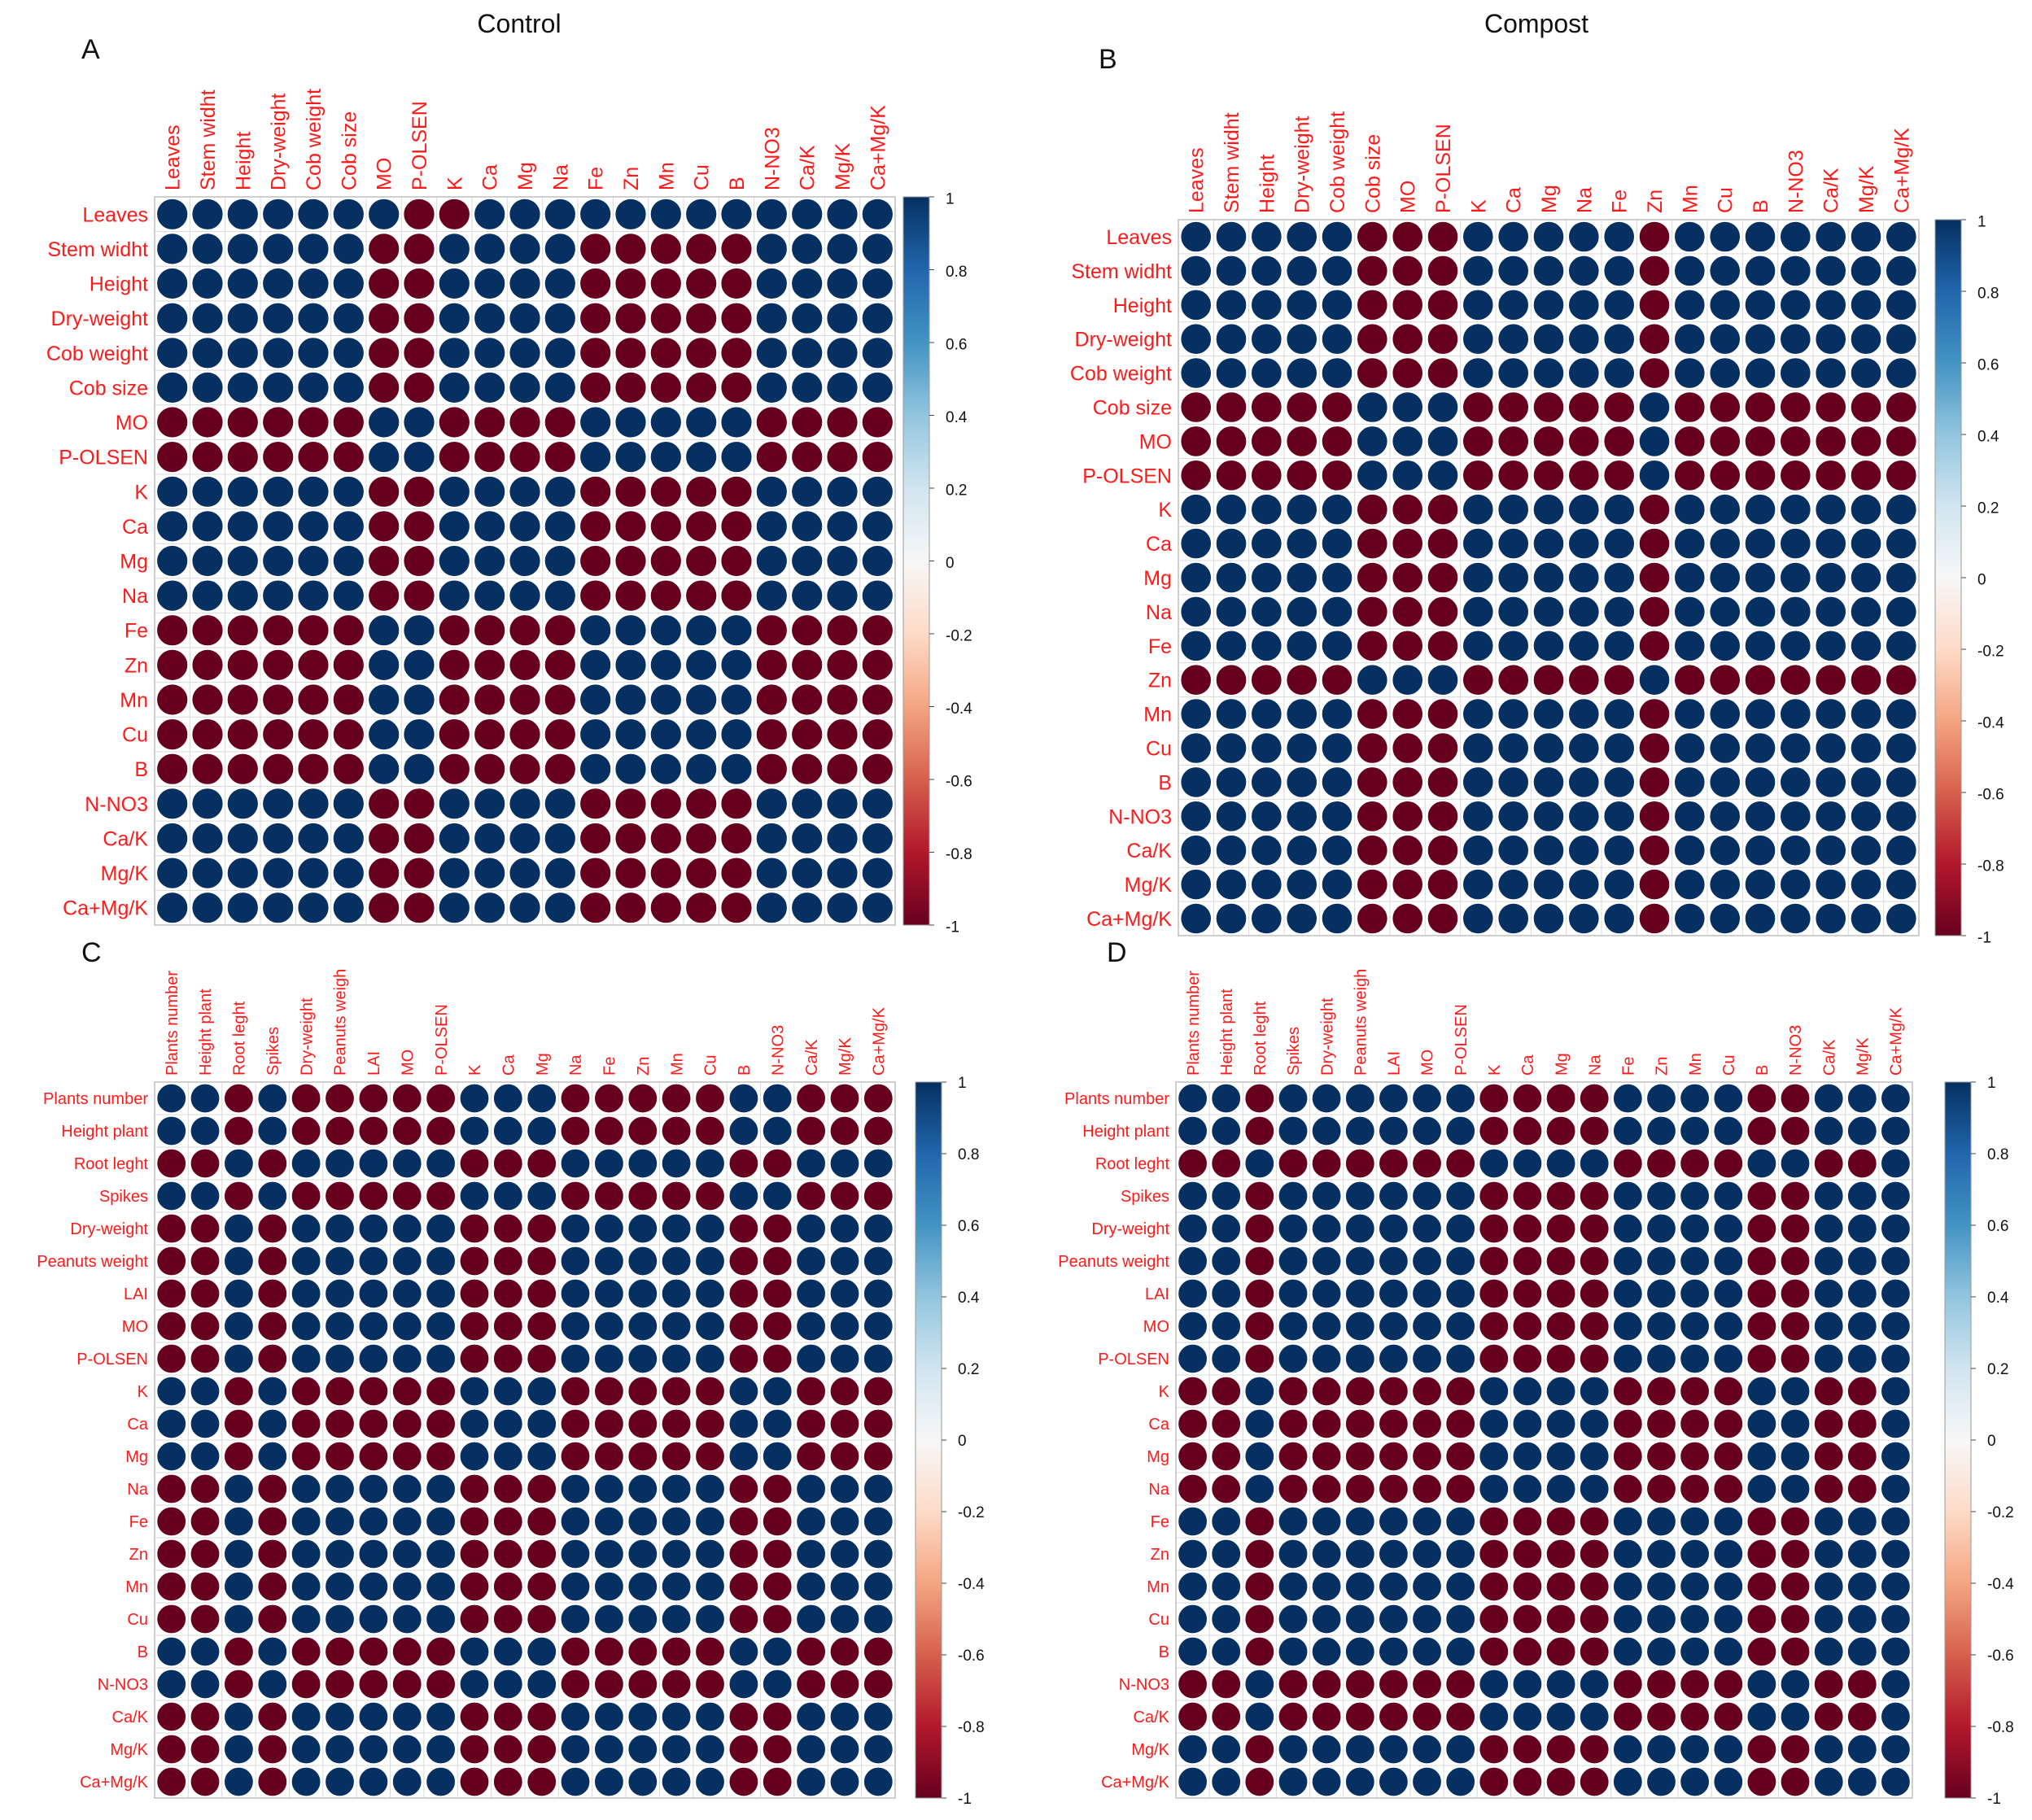  Describe the element at coordinates (1156, 1327) in the screenshot. I see `row-label: MO` at that location.